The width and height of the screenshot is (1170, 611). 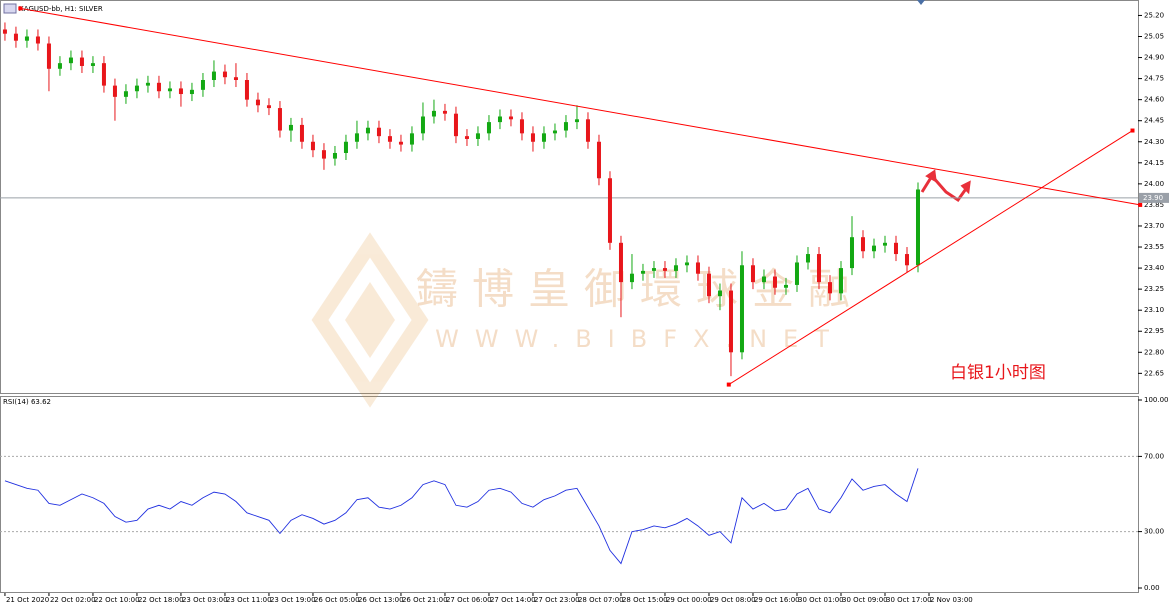 What do you see at coordinates (930, 258) in the screenshot?
I see `trendline` at bounding box center [930, 258].